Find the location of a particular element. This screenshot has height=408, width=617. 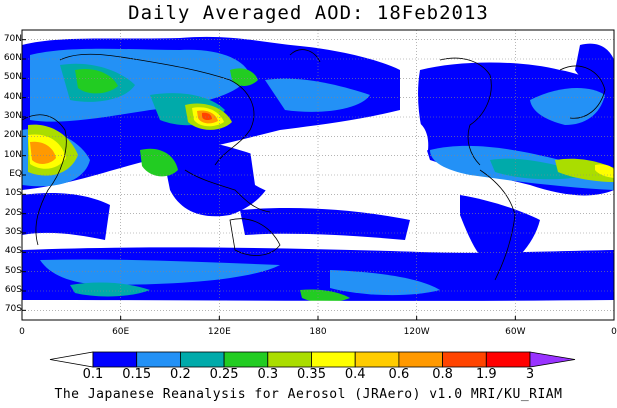

colorbar is located at coordinates (312, 359).